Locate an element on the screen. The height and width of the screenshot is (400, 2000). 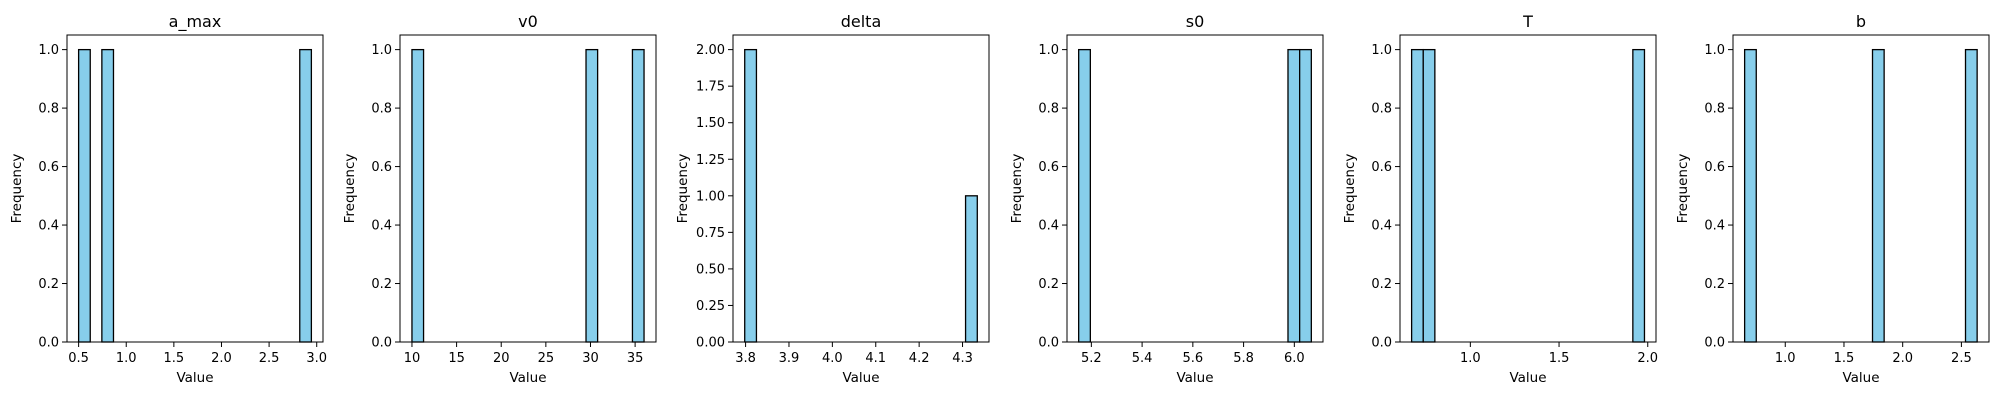
y-tick-label: 2.00 is located at coordinates (710, 50).